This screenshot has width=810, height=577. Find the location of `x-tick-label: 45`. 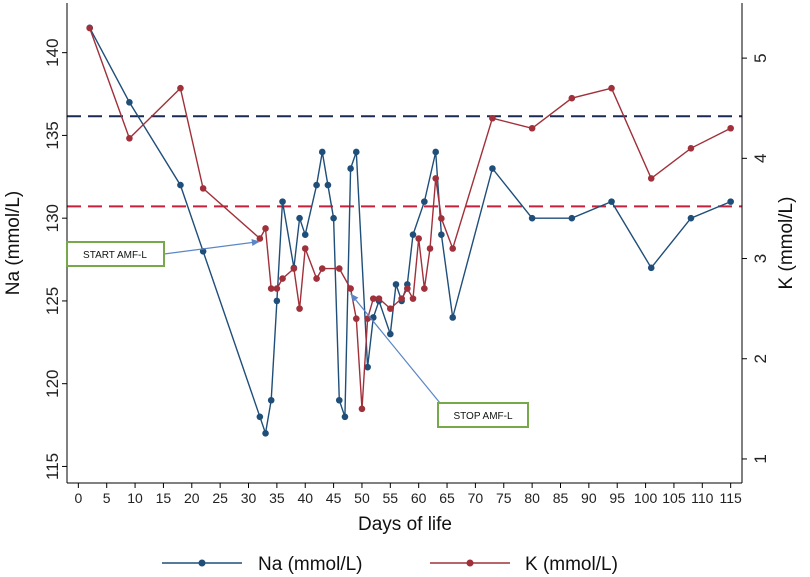

x-tick-label: 45 is located at coordinates (334, 498).